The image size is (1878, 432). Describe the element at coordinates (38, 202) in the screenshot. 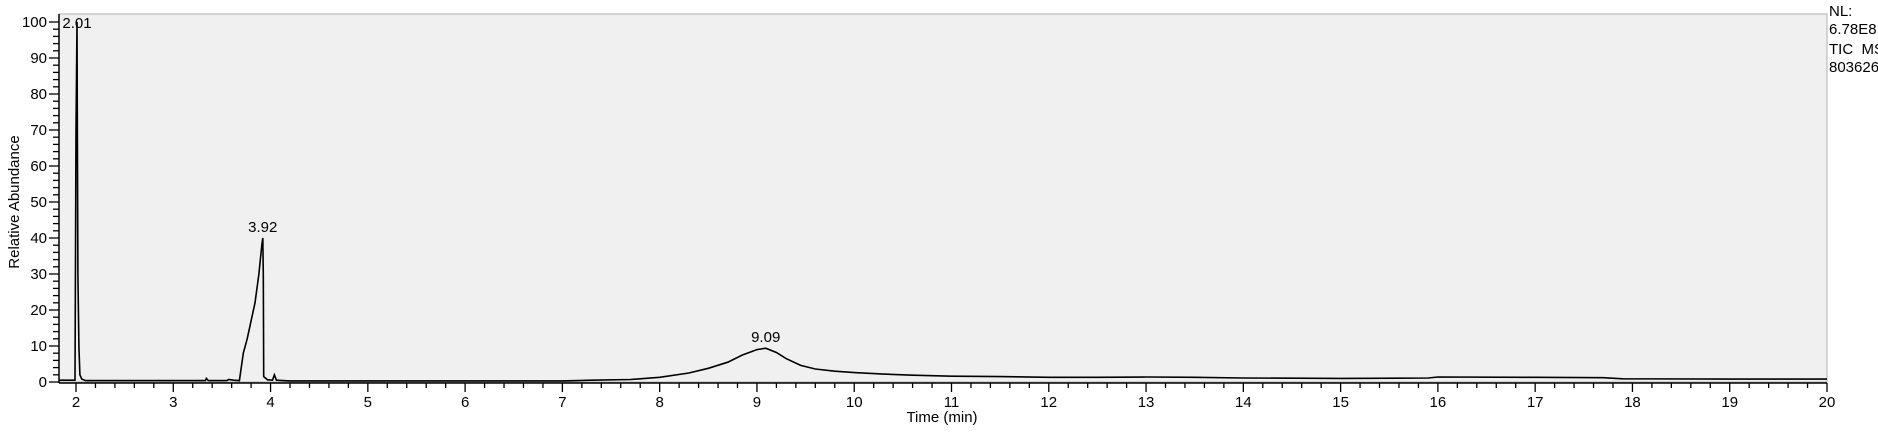

I see `y-tick-label: 50` at that location.